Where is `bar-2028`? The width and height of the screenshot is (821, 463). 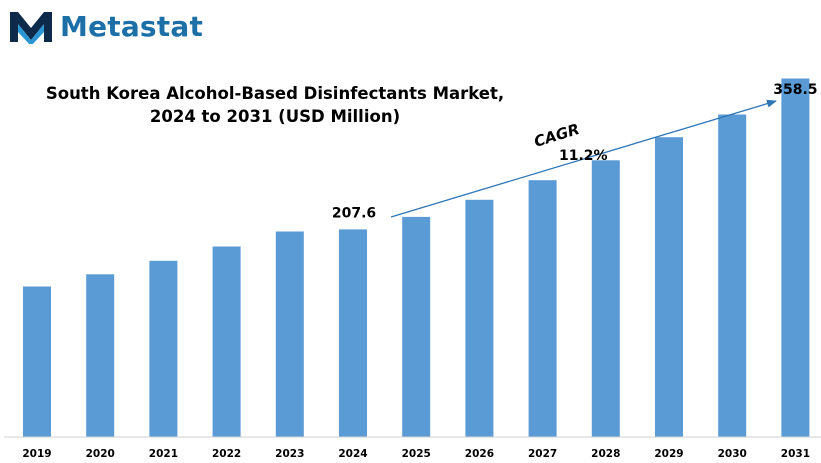 bar-2028 is located at coordinates (605, 299).